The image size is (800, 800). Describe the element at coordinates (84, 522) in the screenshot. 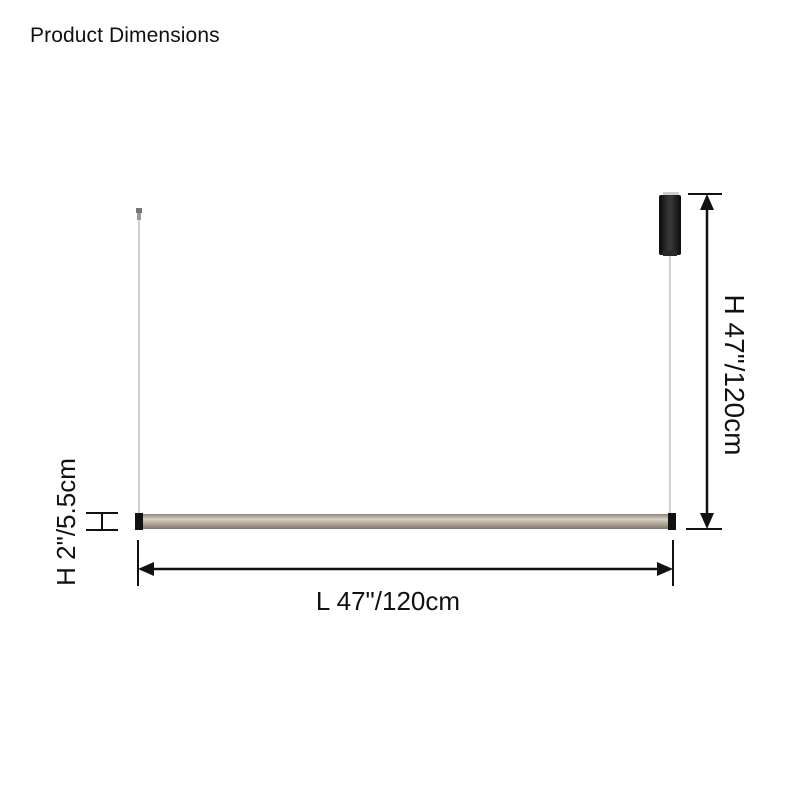

I see `tube-height-dimension: H 2"/5.5cm` at that location.